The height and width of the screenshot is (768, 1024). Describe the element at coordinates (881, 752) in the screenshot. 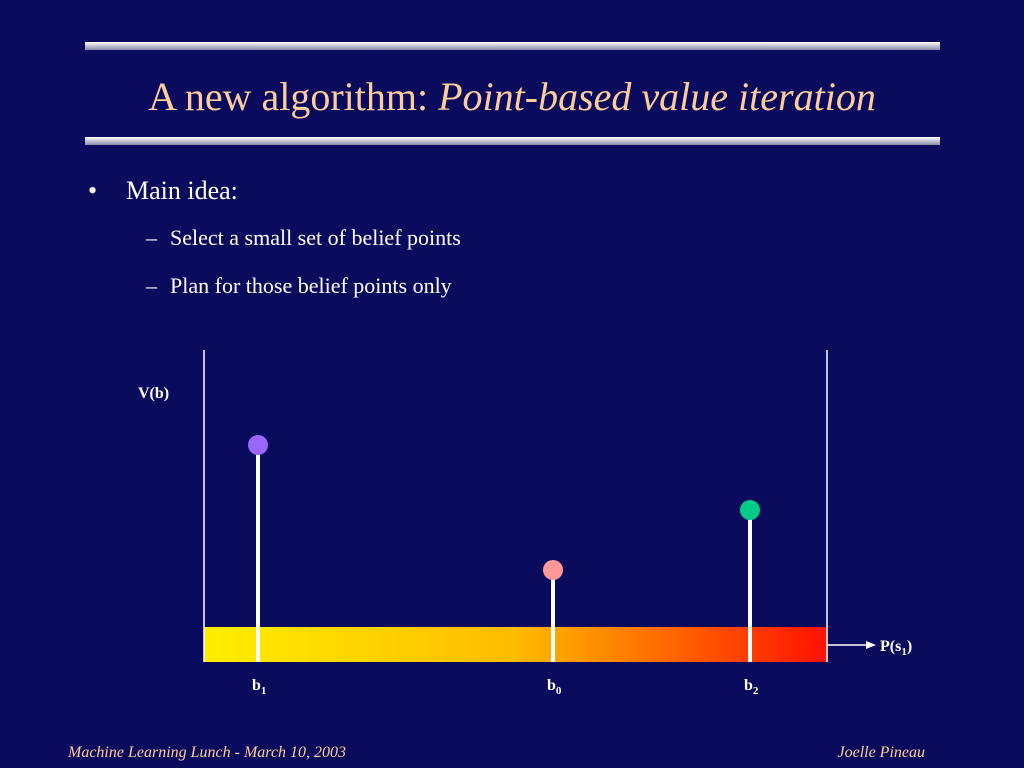

I see `footer-right: Joelle Pineau` at that location.